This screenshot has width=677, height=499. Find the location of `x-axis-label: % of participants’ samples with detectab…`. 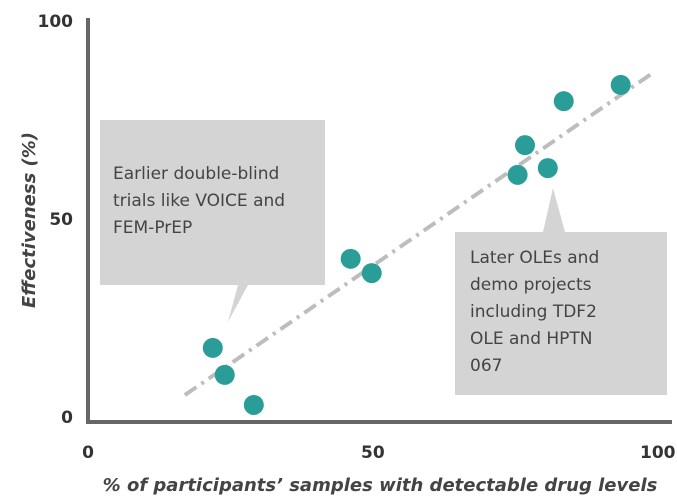

x-axis-label: % of participants’ samples with detectab… is located at coordinates (380, 485).